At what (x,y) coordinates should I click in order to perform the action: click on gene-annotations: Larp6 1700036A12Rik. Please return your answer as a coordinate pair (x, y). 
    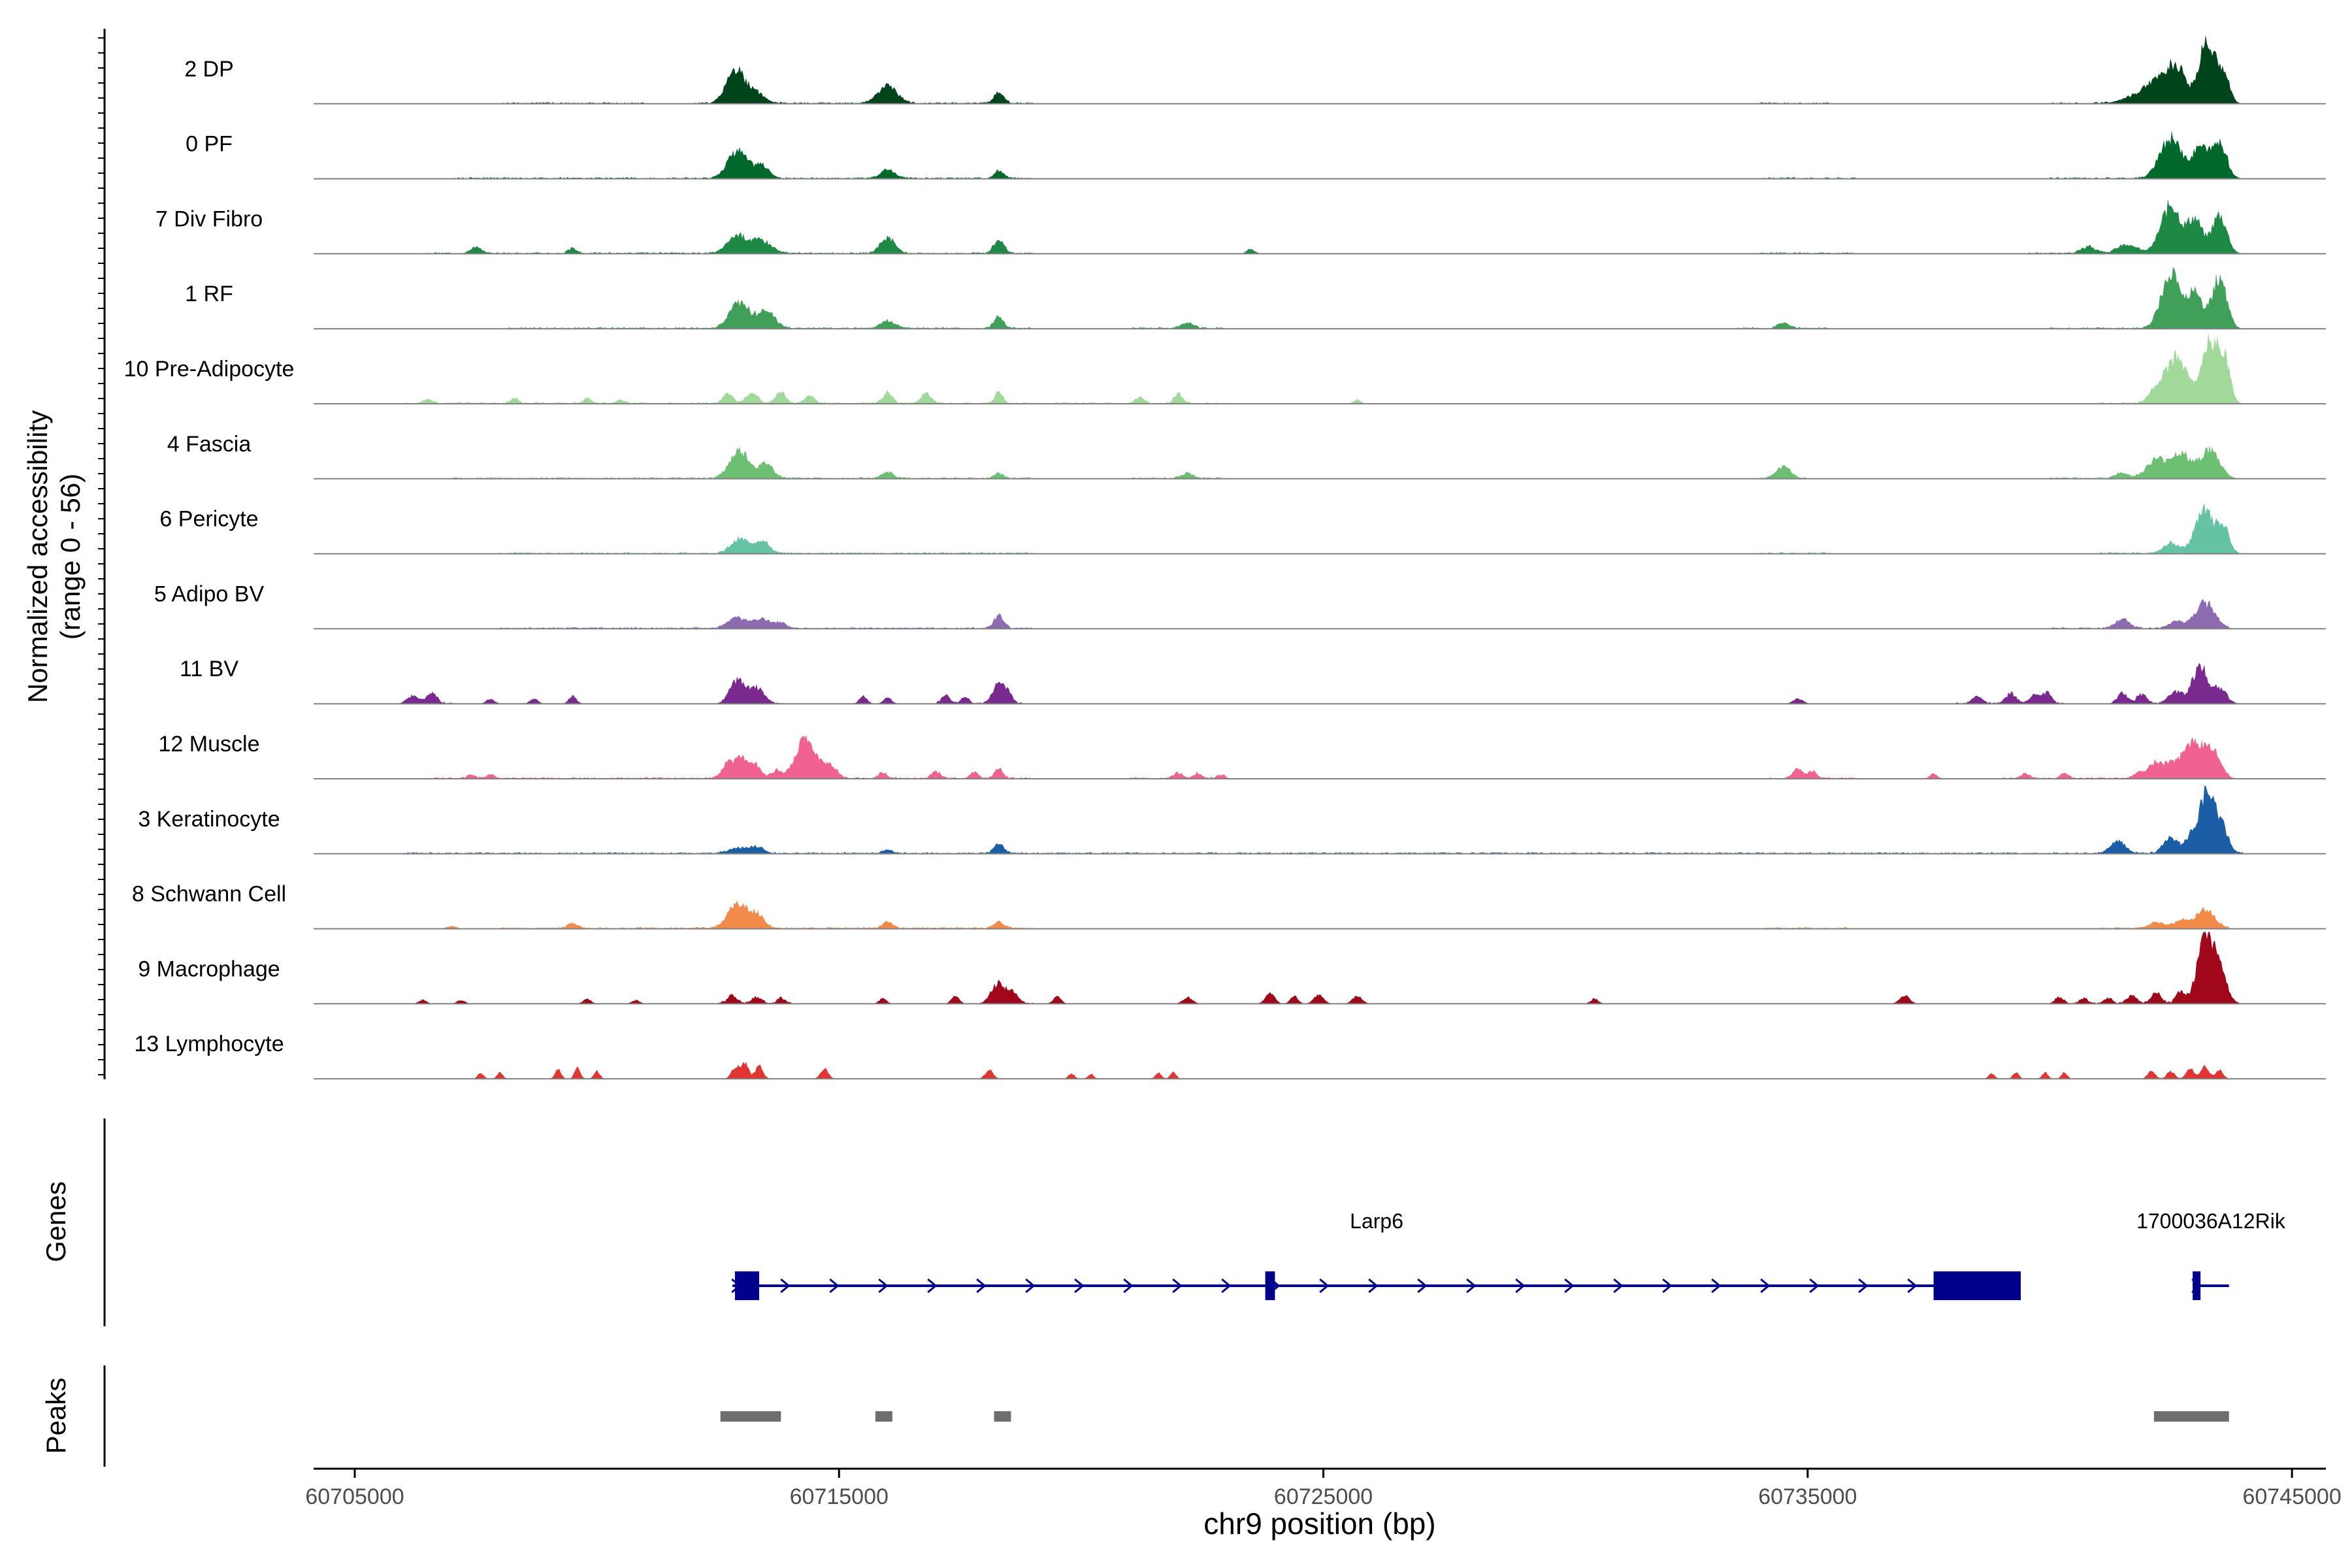
    Looking at the image, I should click on (1508, 1254).